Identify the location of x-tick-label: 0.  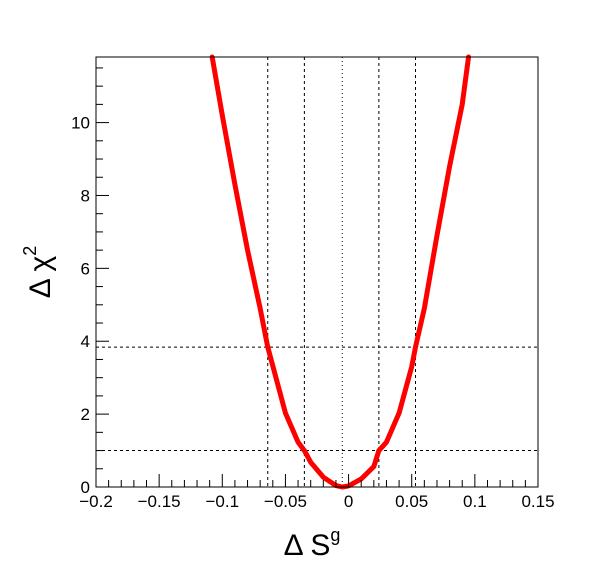
(348, 501).